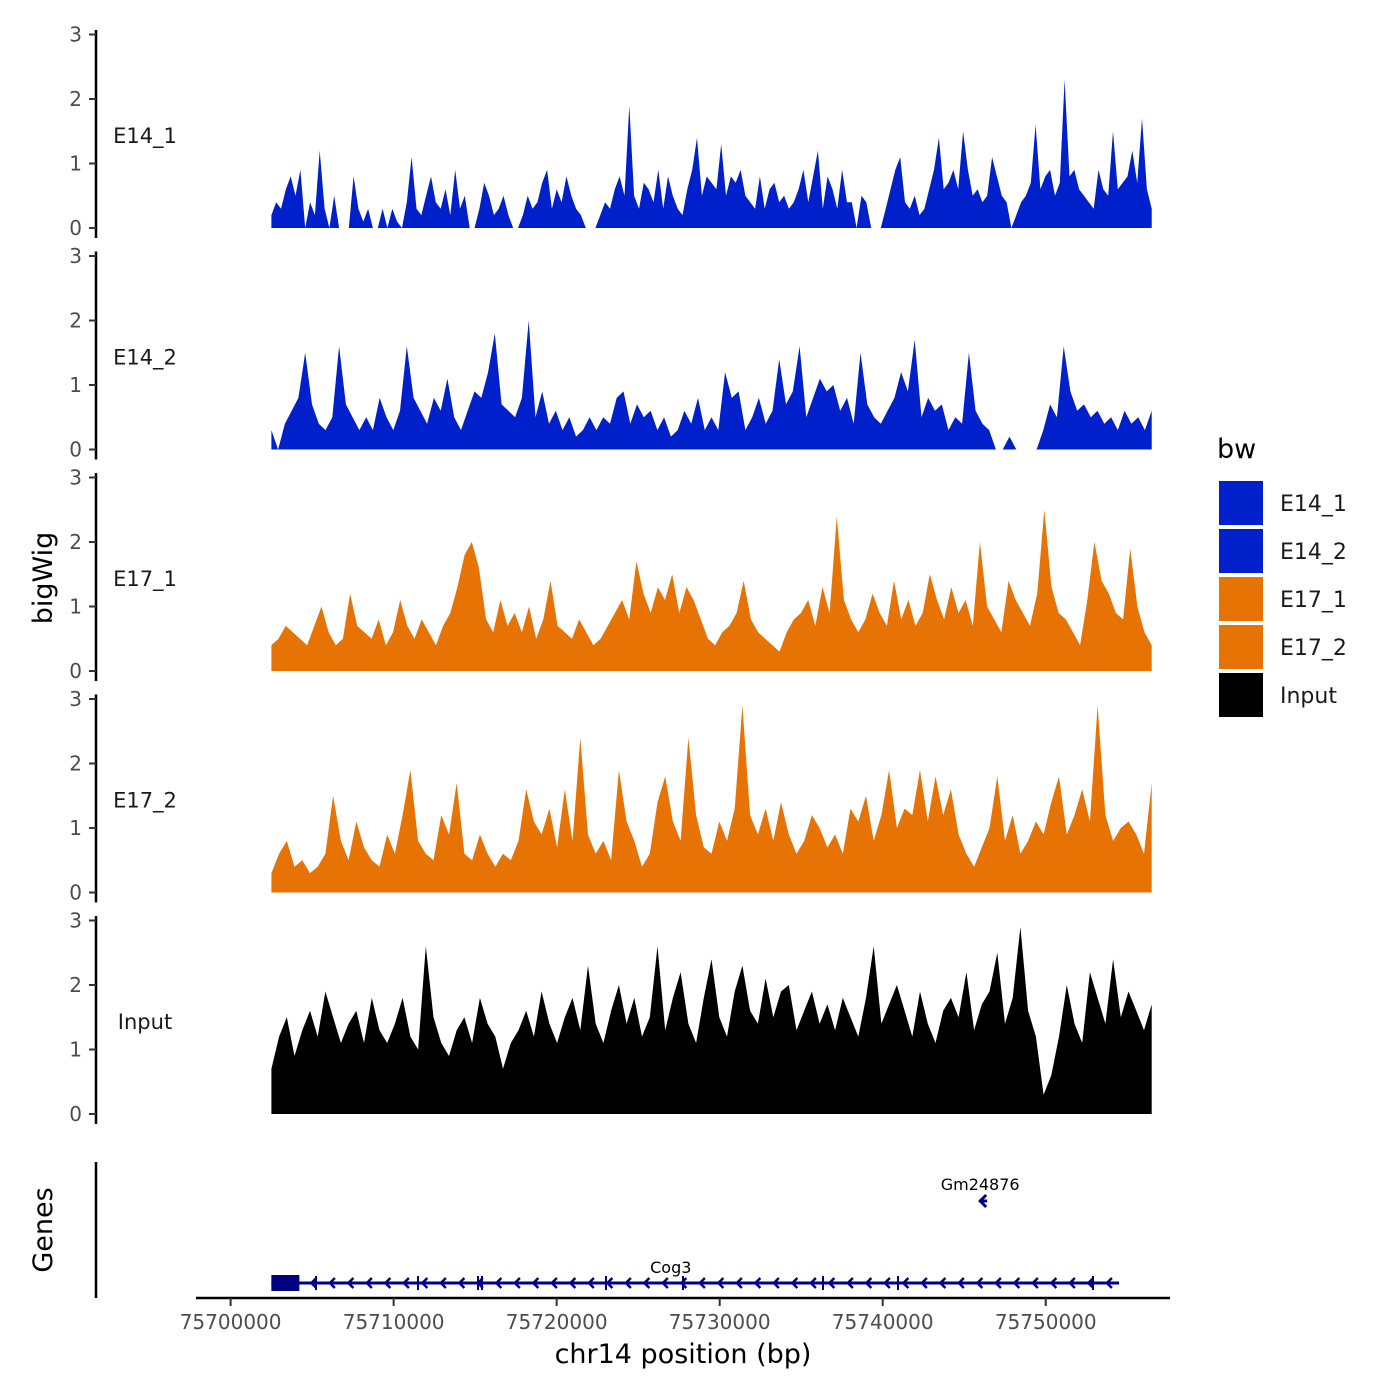 The height and width of the screenshot is (1400, 1400). What do you see at coordinates (1313, 504) in the screenshot?
I see `legend-label-E14_1: E14_1` at bounding box center [1313, 504].